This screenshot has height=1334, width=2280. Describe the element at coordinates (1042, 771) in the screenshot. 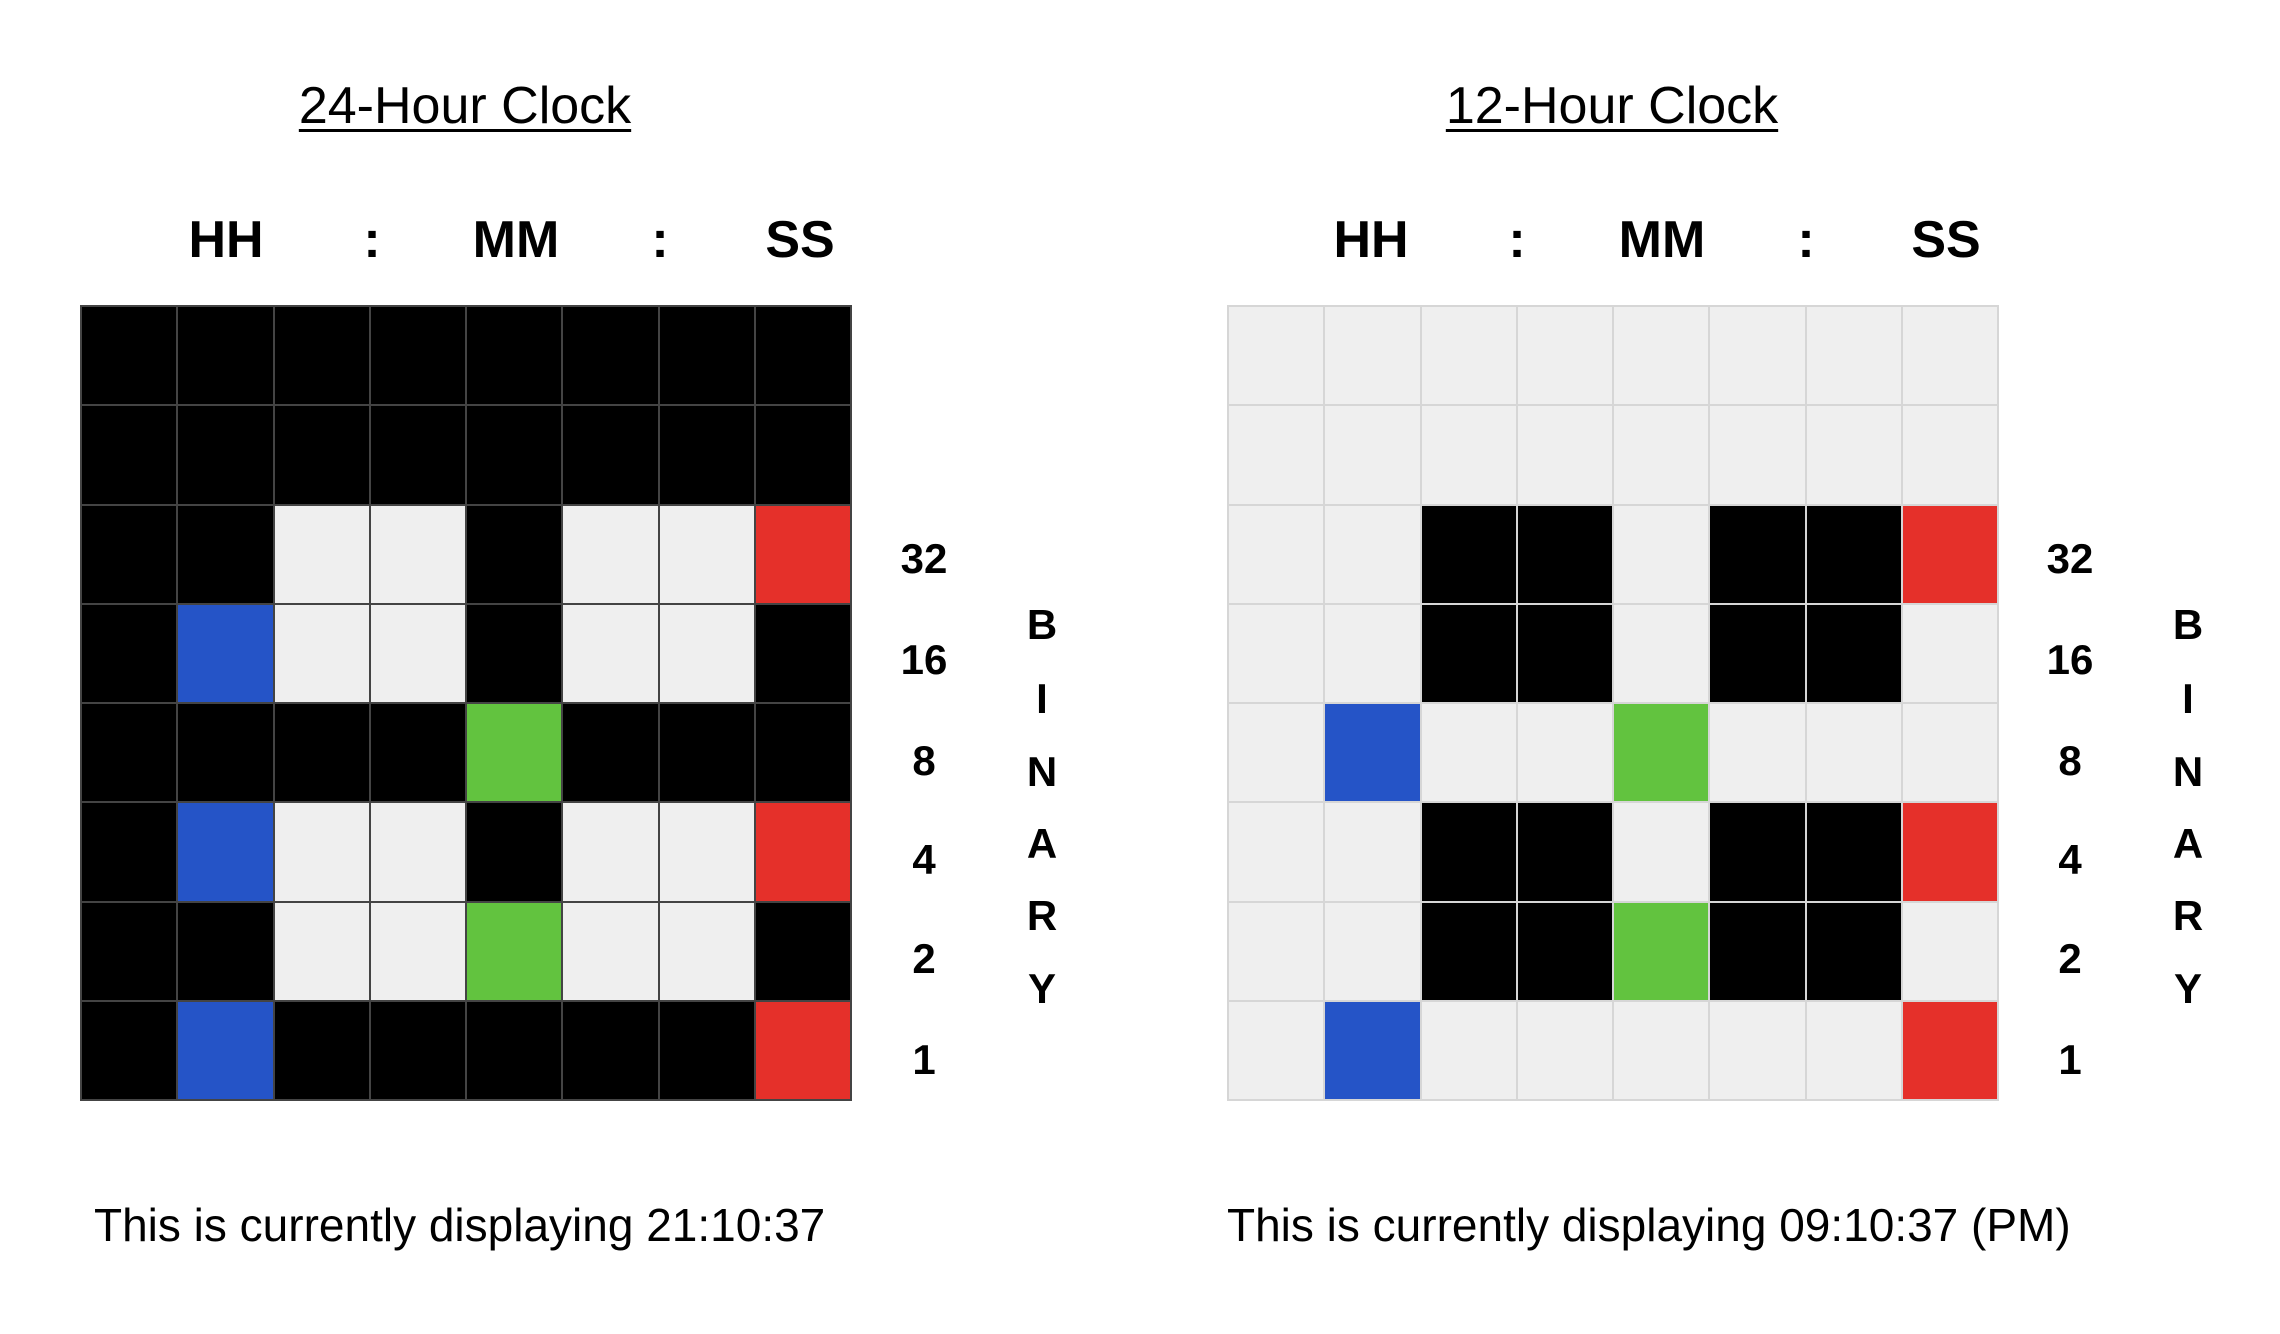

I see `binary-letter: N` at that location.